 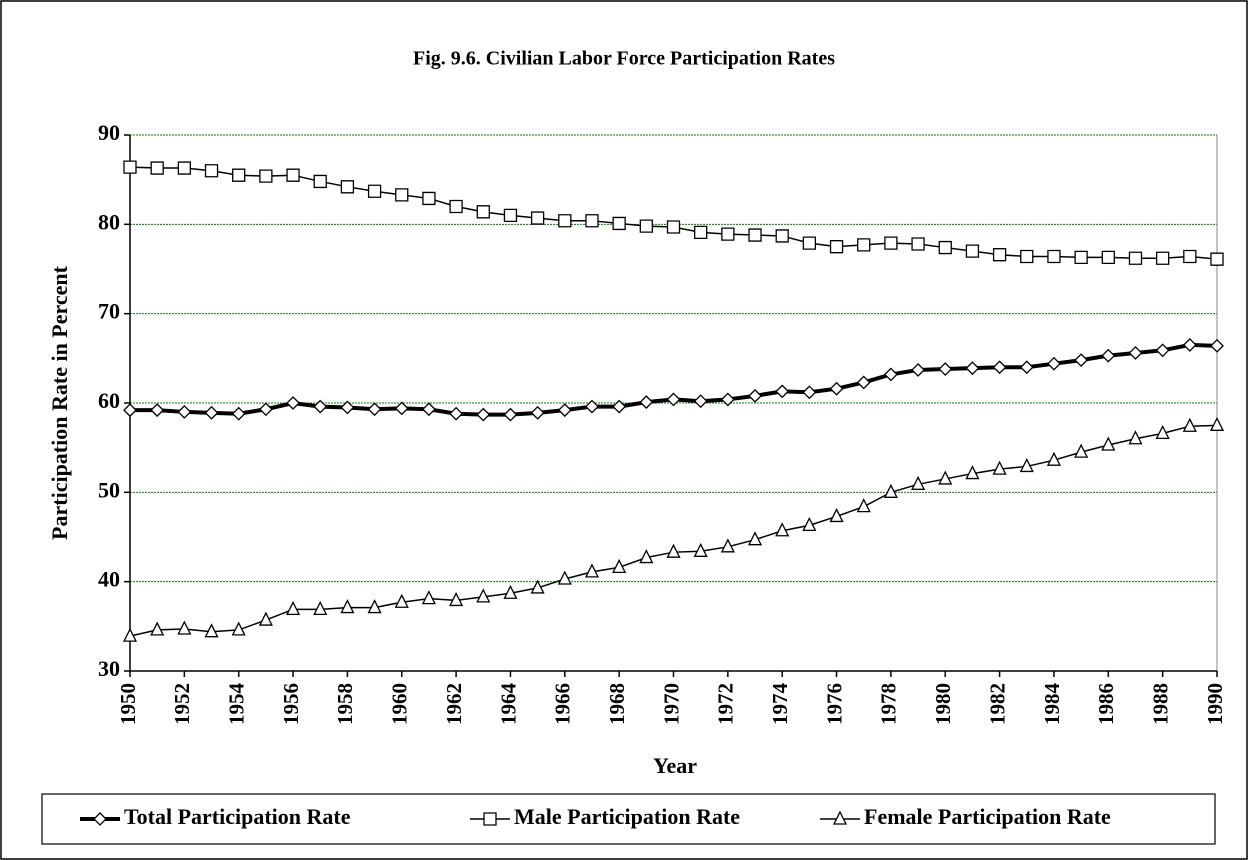 I want to click on y-tick-label: 70, so click(x=109, y=311).